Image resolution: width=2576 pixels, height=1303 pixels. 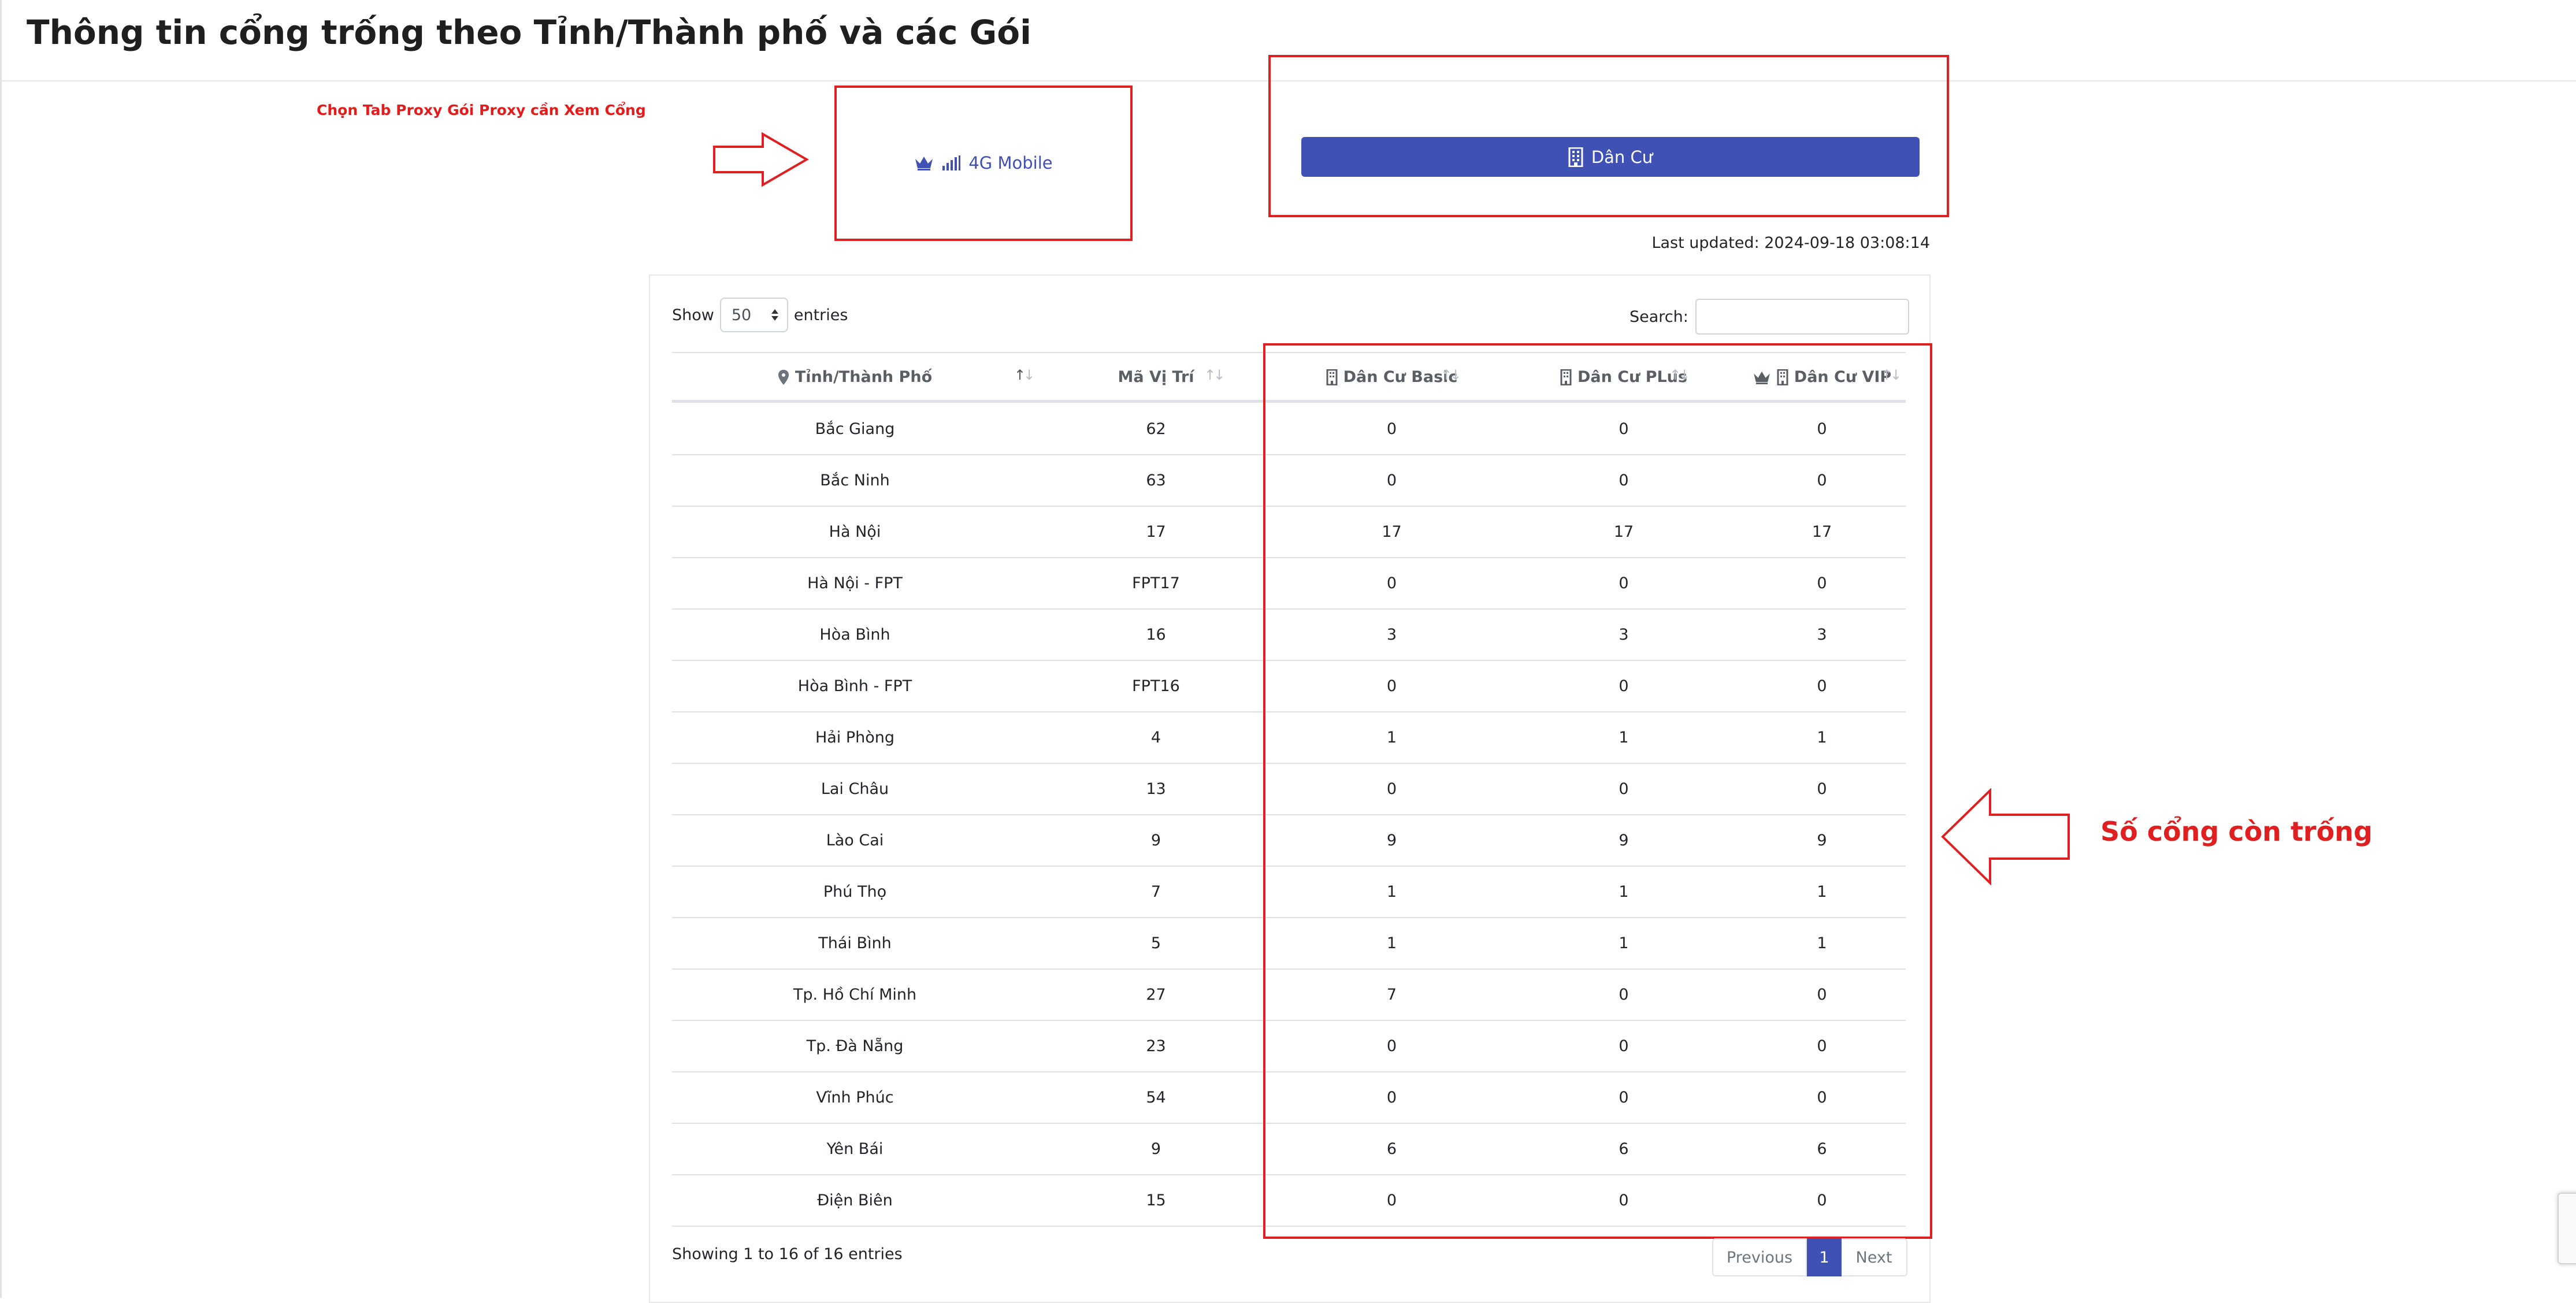 What do you see at coordinates (1156, 1098) in the screenshot?
I see `cell-location-code: 54` at bounding box center [1156, 1098].